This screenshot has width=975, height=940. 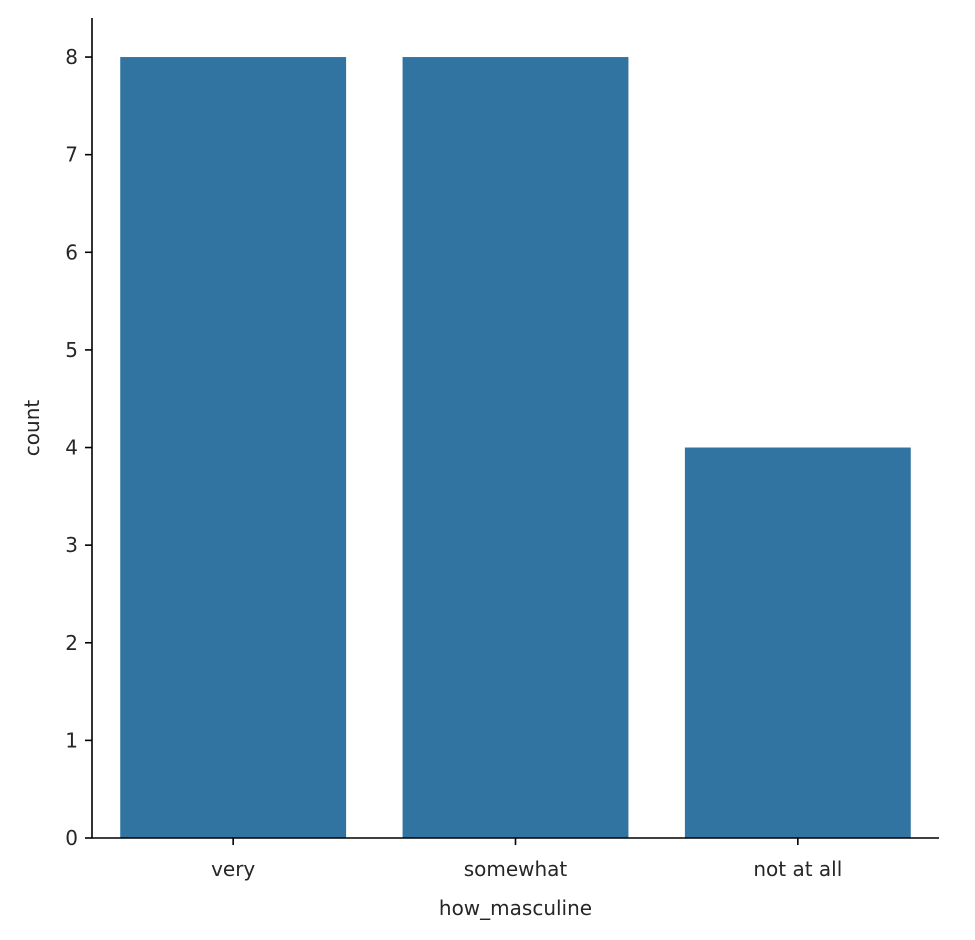 What do you see at coordinates (233, 869) in the screenshot?
I see `x-tick-label: very` at bounding box center [233, 869].